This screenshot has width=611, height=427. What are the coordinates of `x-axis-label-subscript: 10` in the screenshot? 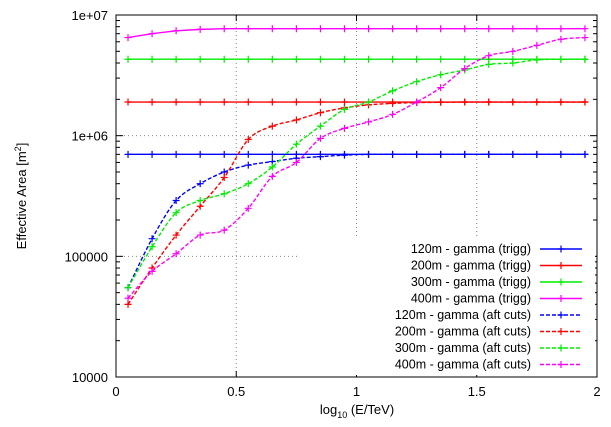 It's located at (342, 415).